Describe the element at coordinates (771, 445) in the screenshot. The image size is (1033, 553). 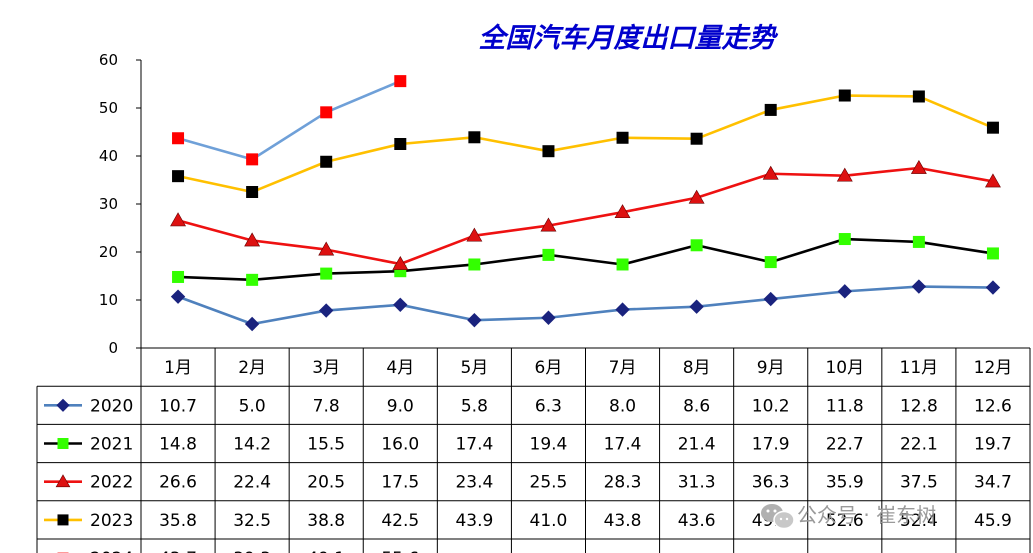
I see `data-label: 17.9` at that location.